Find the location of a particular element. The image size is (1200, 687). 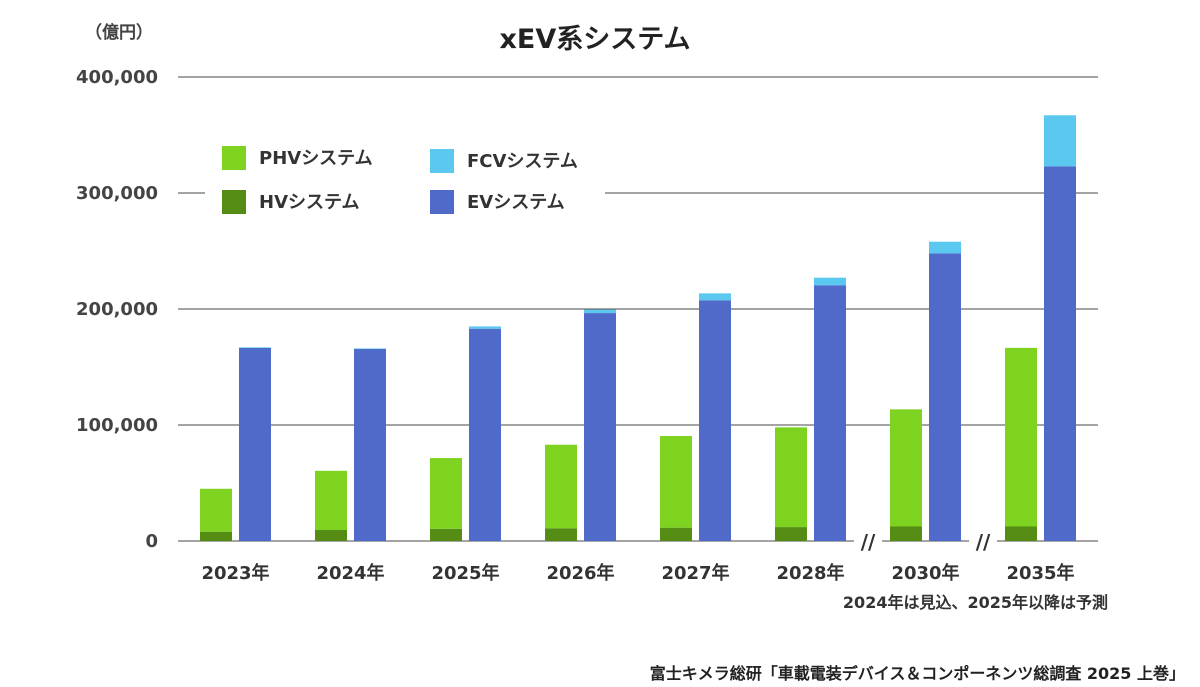

bar-EVシステム-2026年 is located at coordinates (600, 427).